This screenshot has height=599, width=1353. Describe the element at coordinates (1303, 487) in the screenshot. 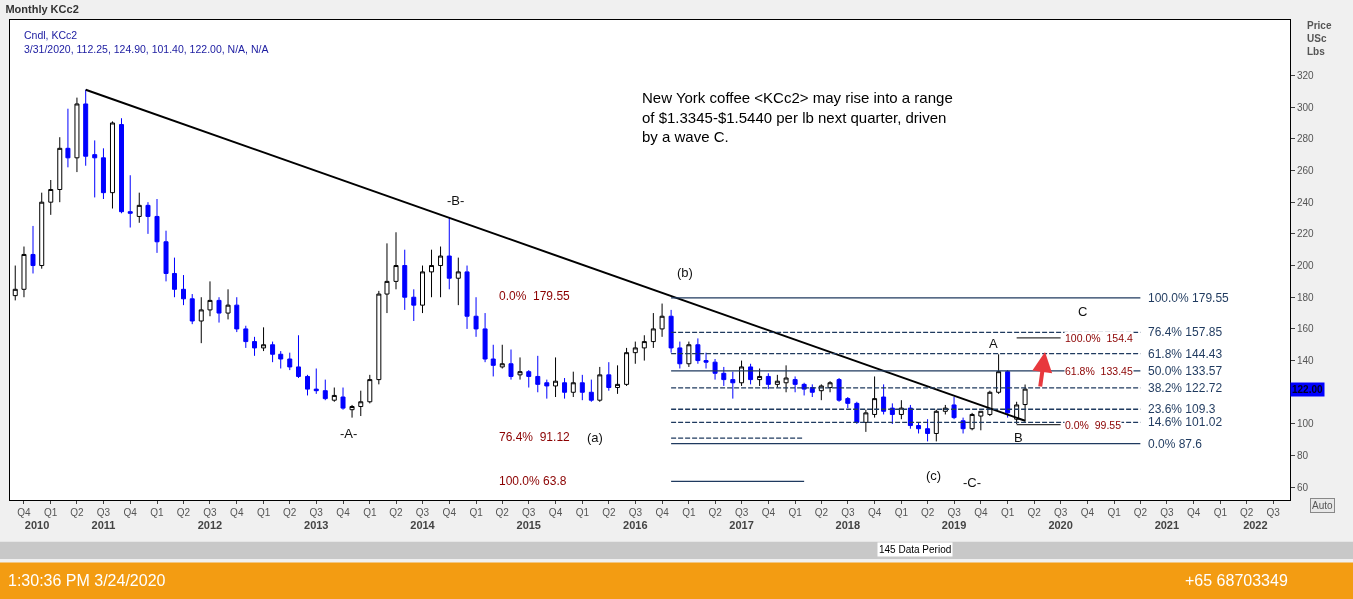

I see `y-tick-label: 60` at that location.